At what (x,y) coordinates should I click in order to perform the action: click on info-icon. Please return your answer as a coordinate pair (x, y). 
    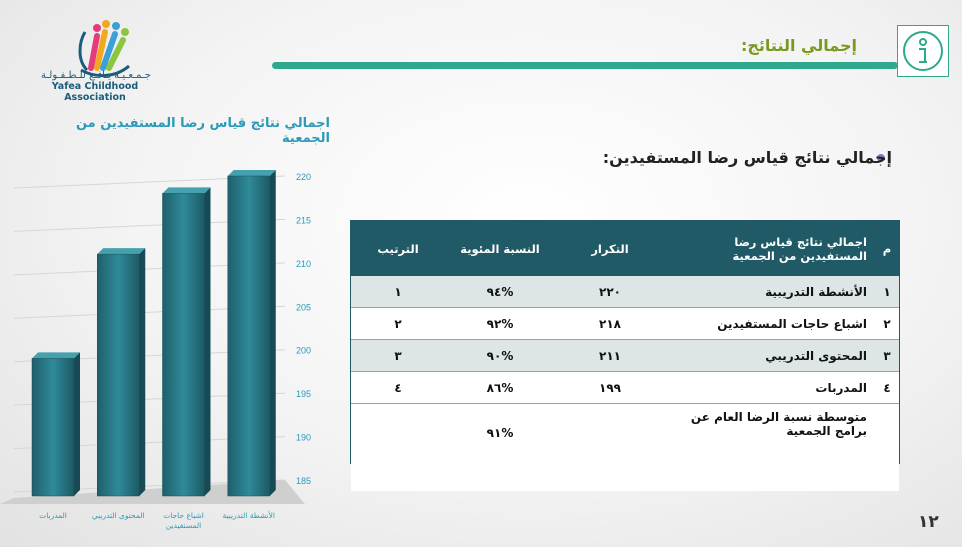
    Looking at the image, I should click on (923, 51).